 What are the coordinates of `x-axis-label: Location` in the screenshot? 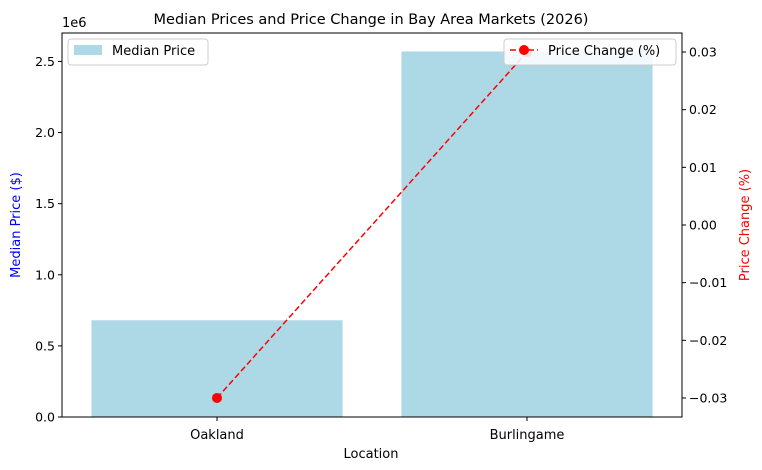 It's located at (371, 454).